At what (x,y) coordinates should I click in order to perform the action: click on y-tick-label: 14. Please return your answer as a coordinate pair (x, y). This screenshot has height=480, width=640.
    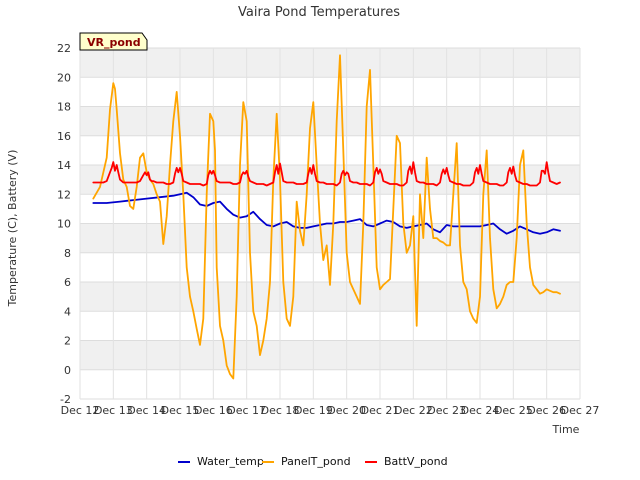
    Looking at the image, I should click on (64, 165).